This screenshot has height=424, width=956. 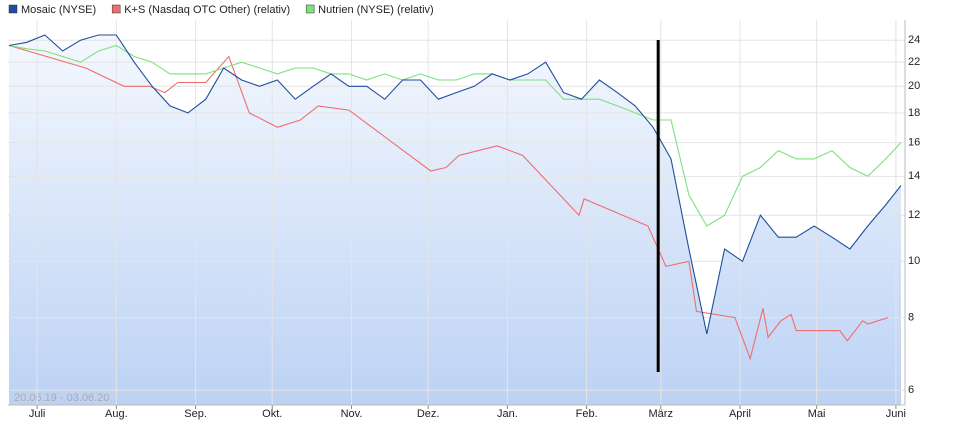 What do you see at coordinates (914, 261) in the screenshot?
I see `y-tick-label: 10` at bounding box center [914, 261].